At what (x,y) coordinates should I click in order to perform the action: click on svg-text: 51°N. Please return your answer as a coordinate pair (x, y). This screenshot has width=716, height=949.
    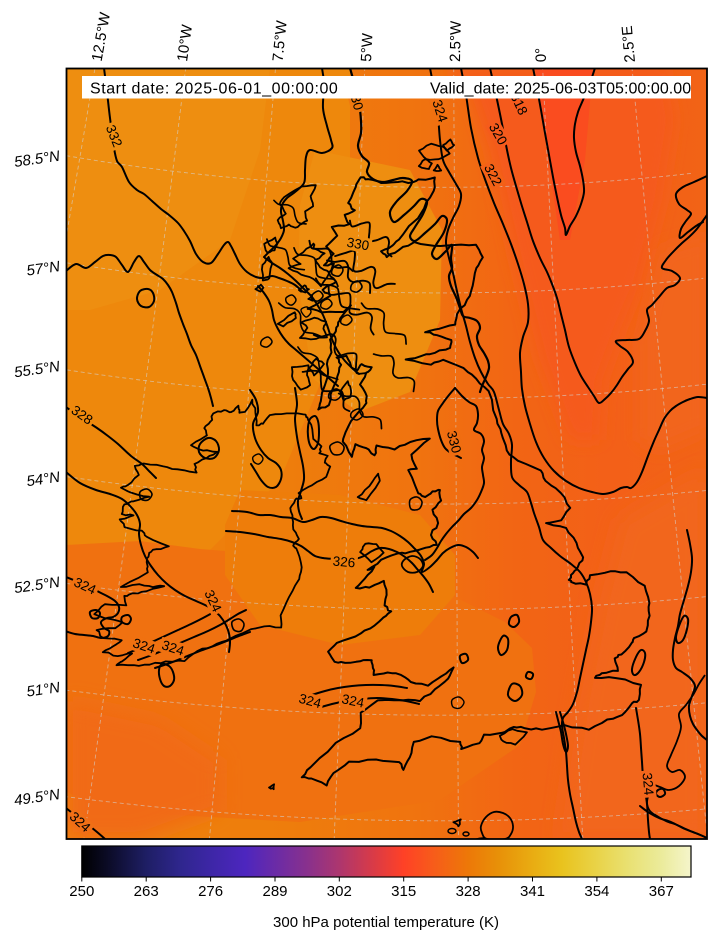
    Looking at the image, I should click on (43, 690).